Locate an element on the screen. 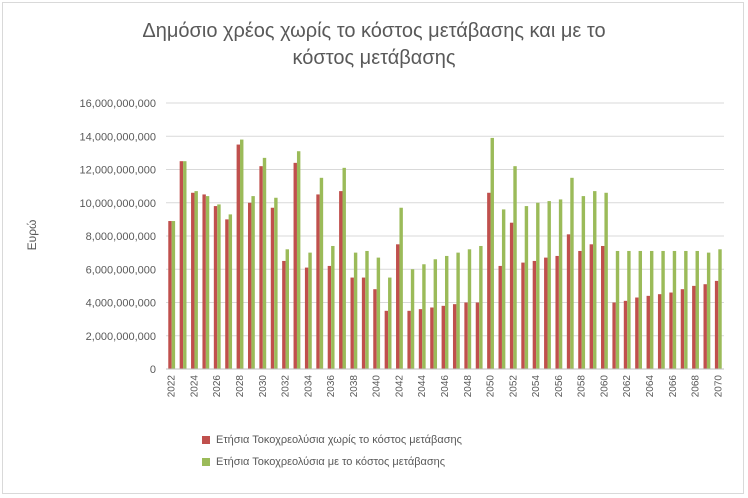 Image resolution: width=748 pixels, height=498 pixels. x-tick-label: 2068 is located at coordinates (696, 386).